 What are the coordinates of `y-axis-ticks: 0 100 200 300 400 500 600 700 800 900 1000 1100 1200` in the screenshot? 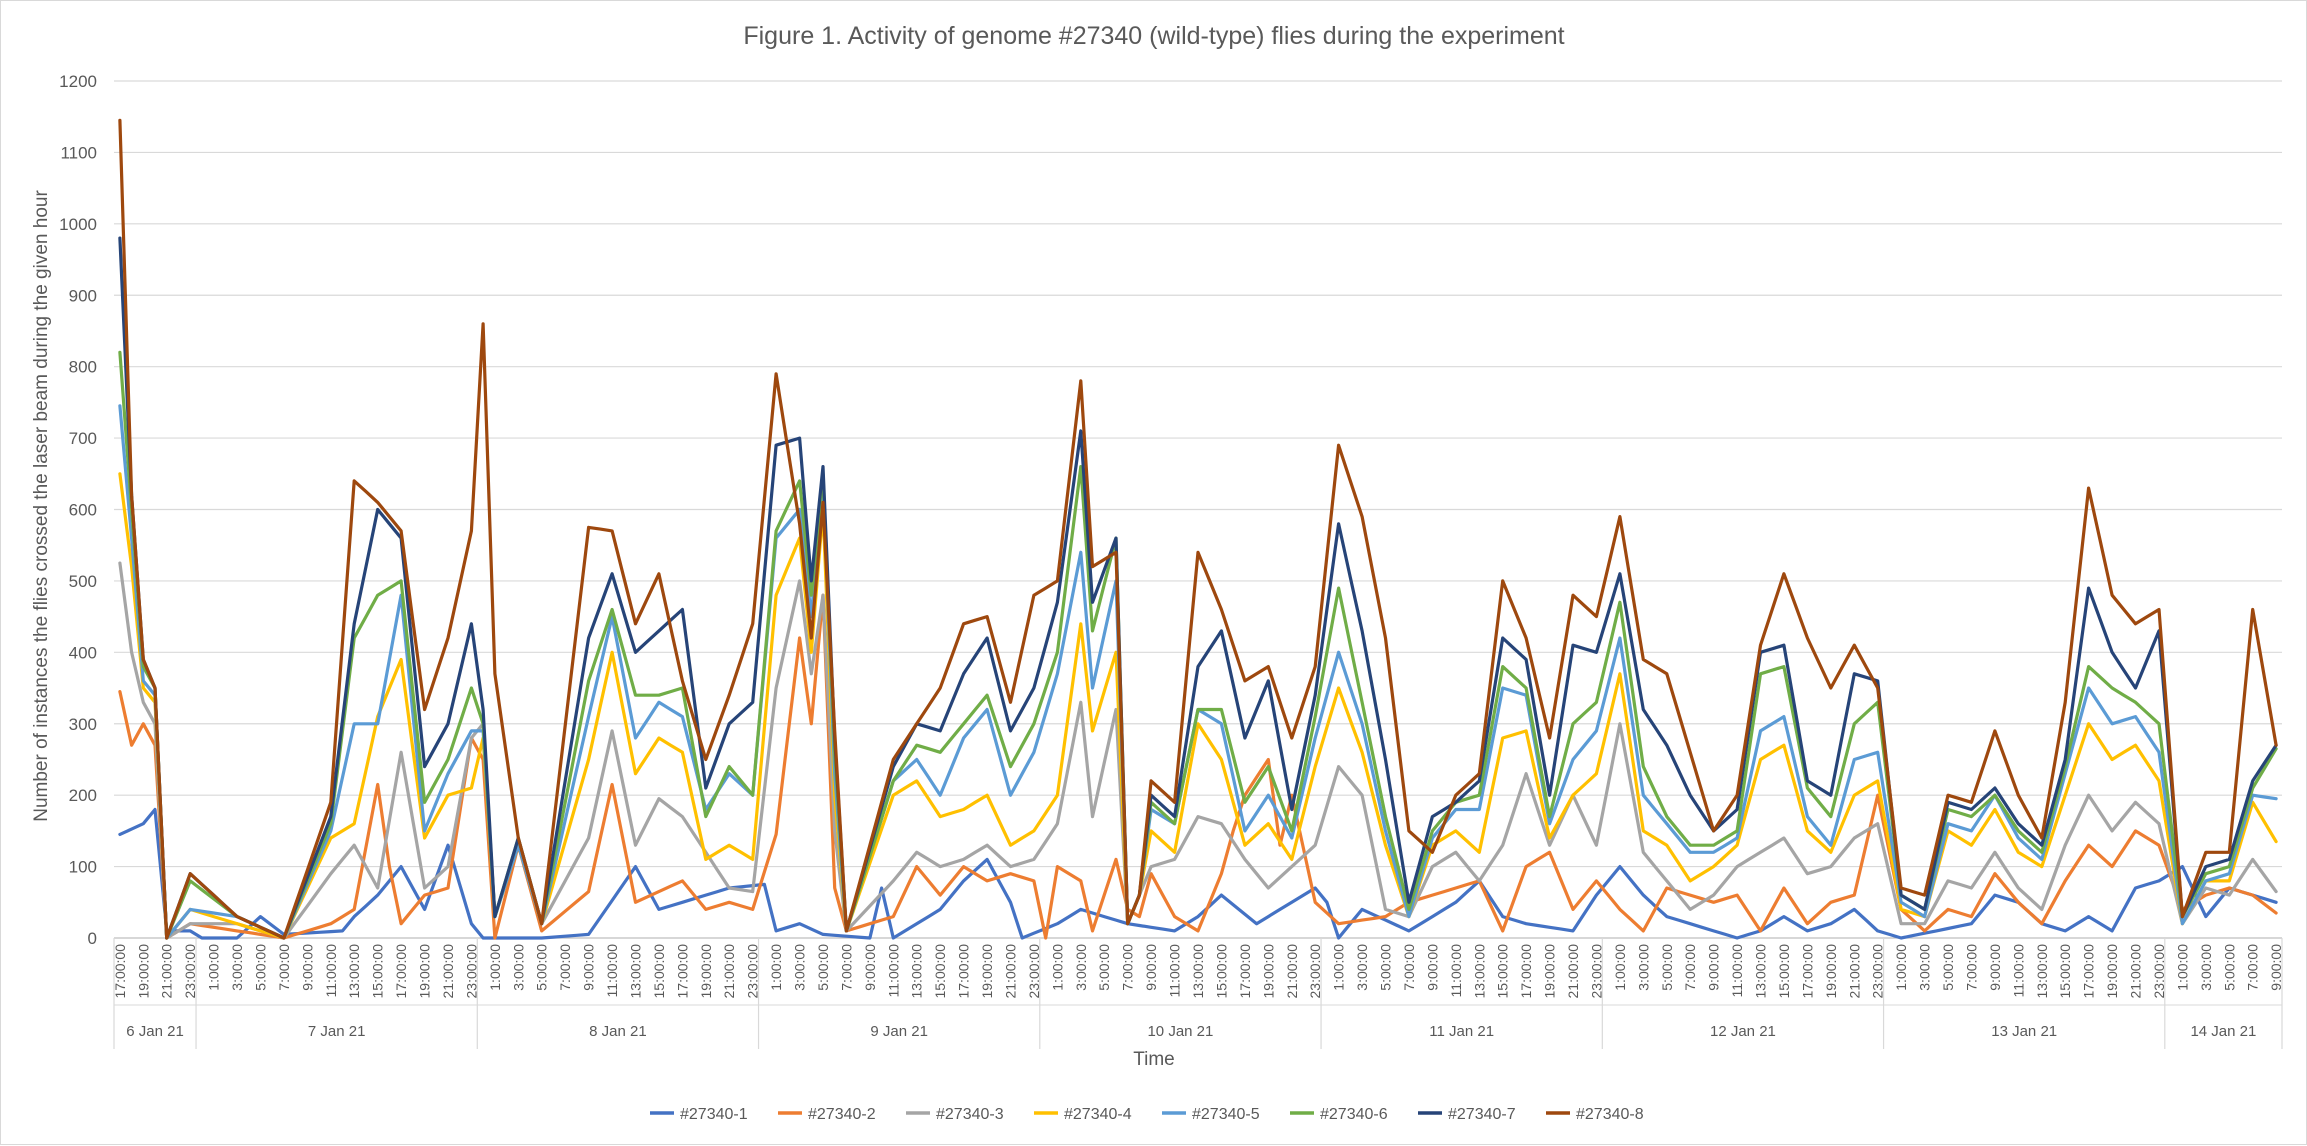 It's located at (78, 510).